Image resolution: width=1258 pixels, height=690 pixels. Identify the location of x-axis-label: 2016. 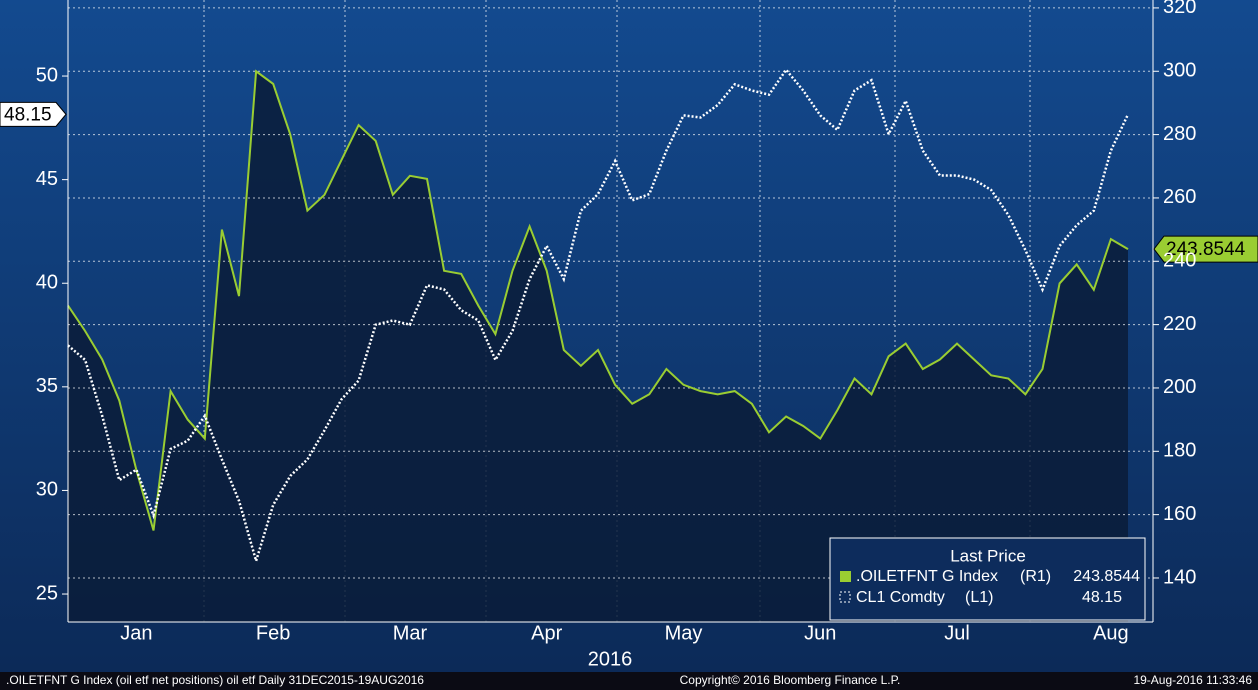
(610, 659).